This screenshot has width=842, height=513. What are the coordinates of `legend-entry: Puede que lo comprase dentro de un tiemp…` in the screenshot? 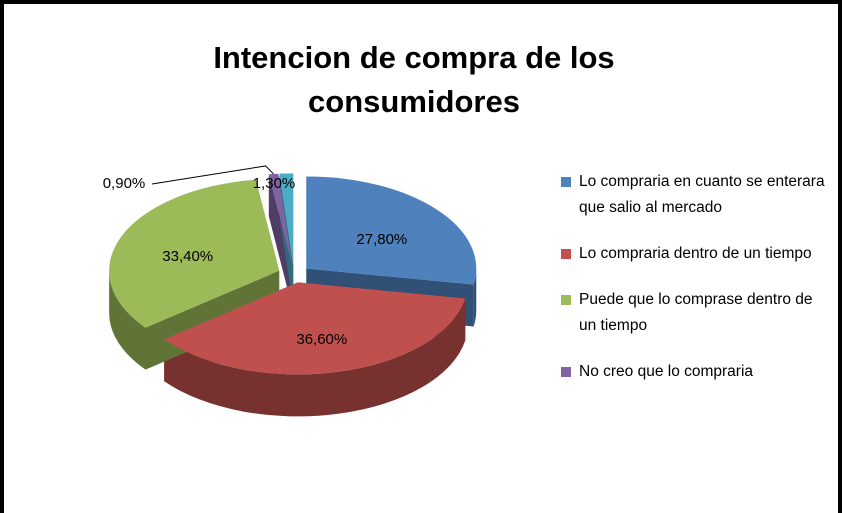 It's located at (696, 313).